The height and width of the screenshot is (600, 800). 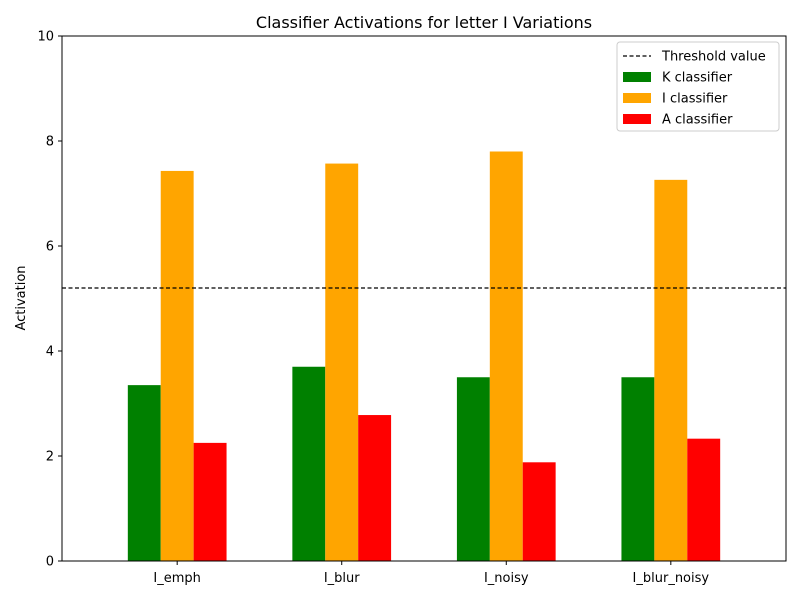 What do you see at coordinates (506, 578) in the screenshot?
I see `x-tick-label: I_noisy` at bounding box center [506, 578].